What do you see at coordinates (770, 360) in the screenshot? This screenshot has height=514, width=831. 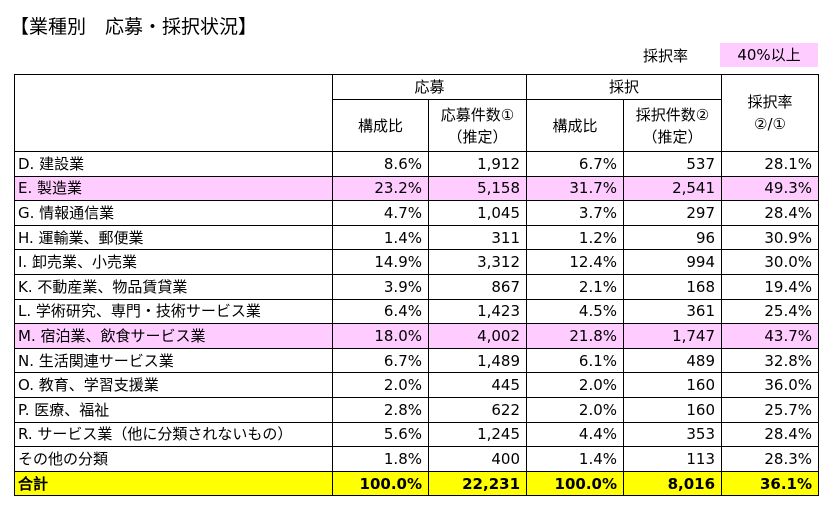 I see `table-cell: 32.8%` at bounding box center [770, 360].